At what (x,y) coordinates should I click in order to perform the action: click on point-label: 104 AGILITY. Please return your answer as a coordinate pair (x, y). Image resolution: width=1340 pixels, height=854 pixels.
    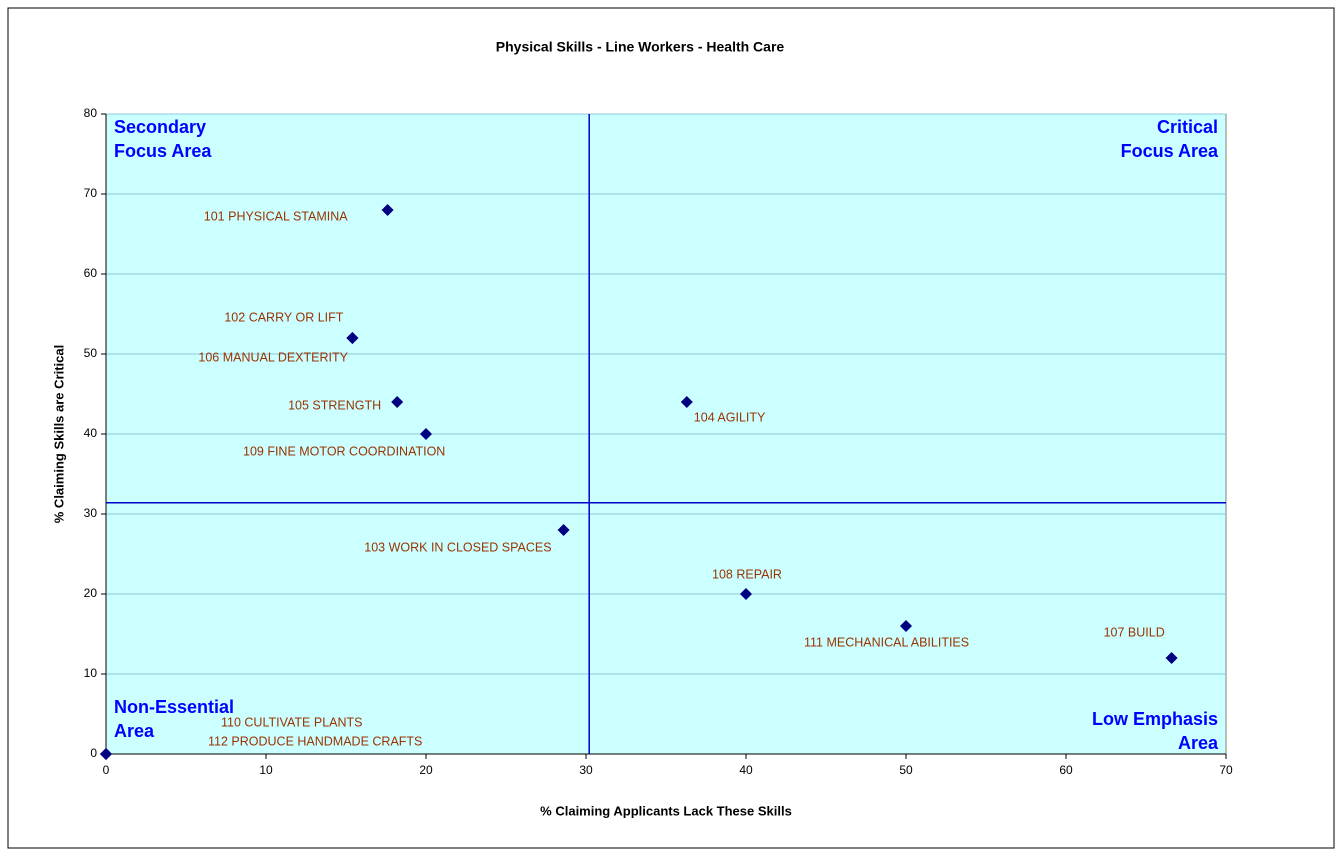
    Looking at the image, I should click on (730, 417).